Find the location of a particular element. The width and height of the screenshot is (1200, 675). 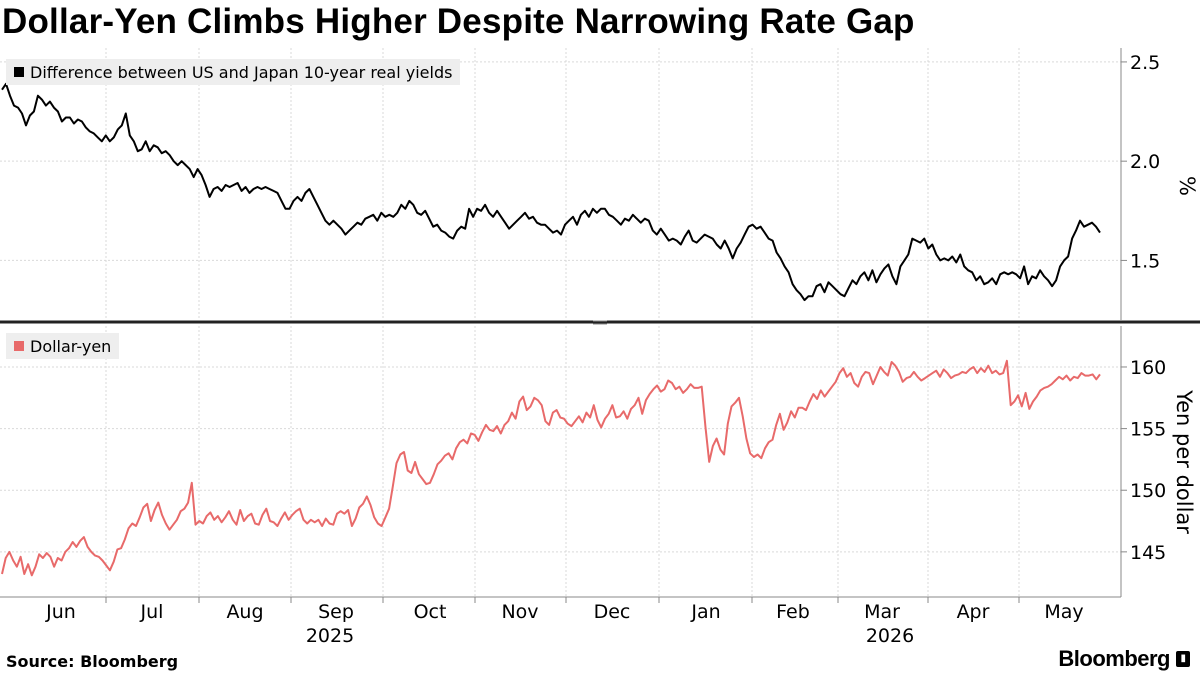

y-tick-label: 155 is located at coordinates (1148, 430).